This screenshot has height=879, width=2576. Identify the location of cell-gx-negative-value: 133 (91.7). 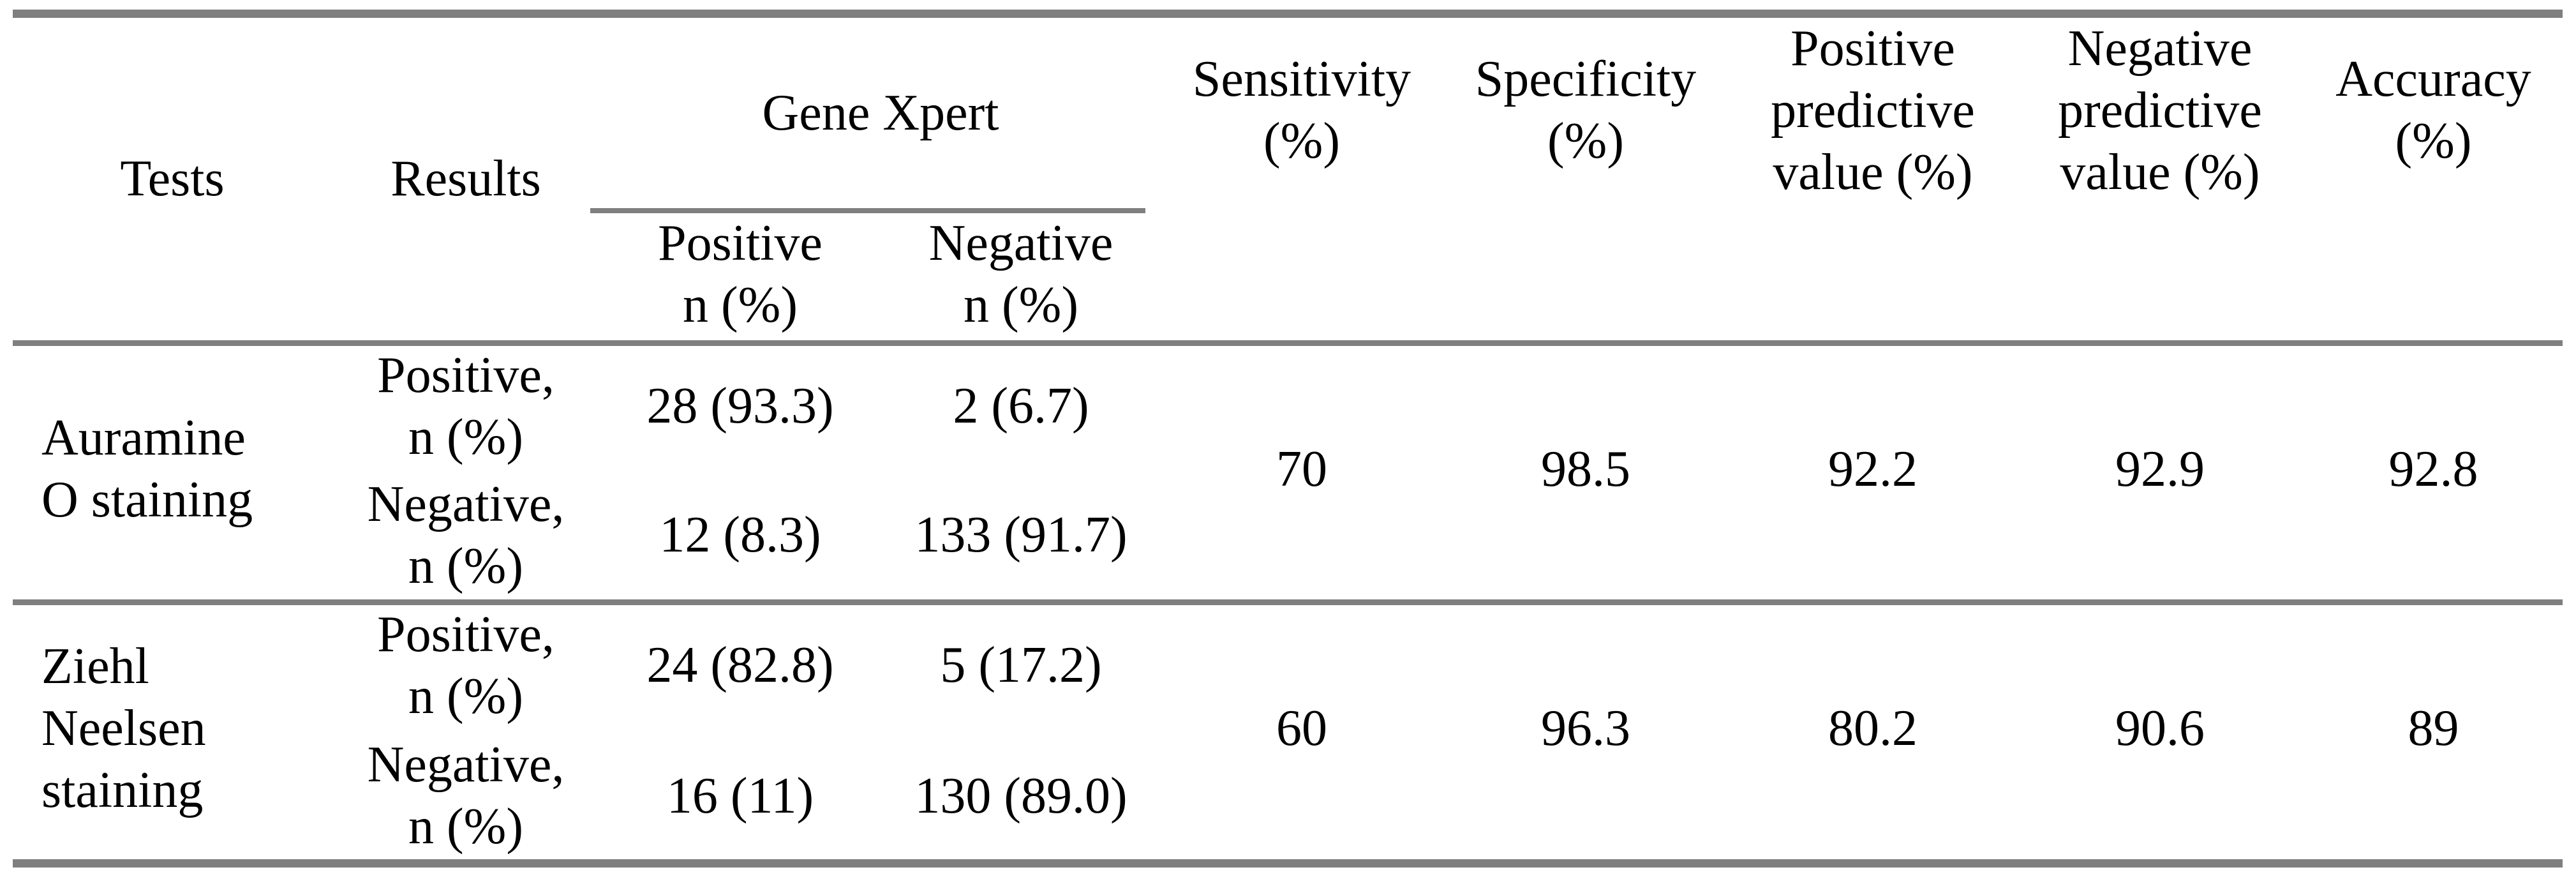
(1021, 535).